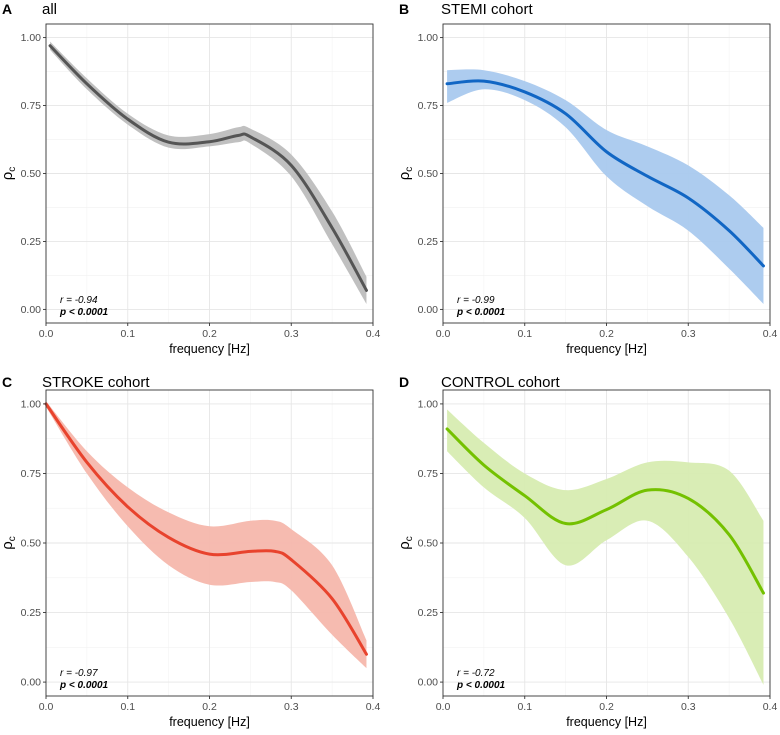  What do you see at coordinates (79, 300) in the screenshot?
I see `annotation-r: r = -0.94` at bounding box center [79, 300].